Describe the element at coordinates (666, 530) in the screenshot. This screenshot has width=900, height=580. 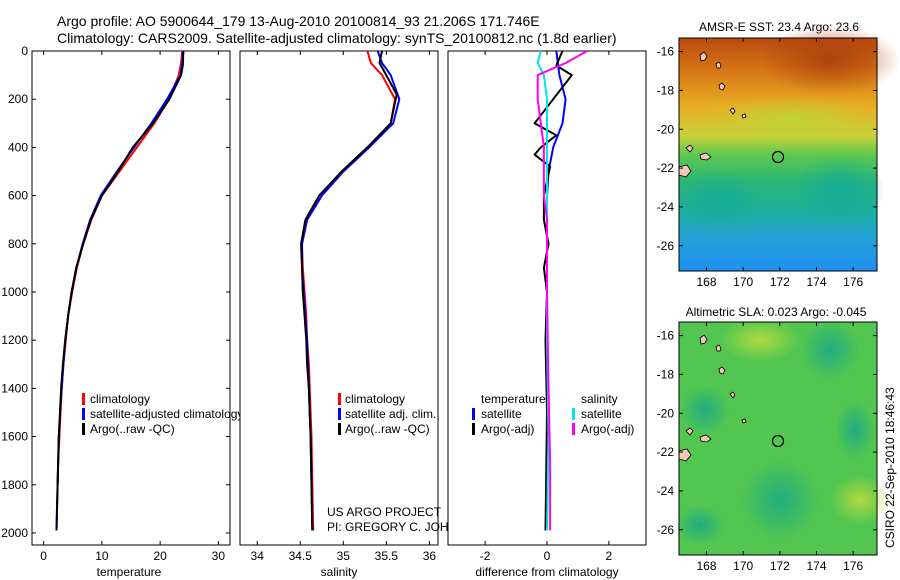
I see `map-y-tick-label: -26` at that location.